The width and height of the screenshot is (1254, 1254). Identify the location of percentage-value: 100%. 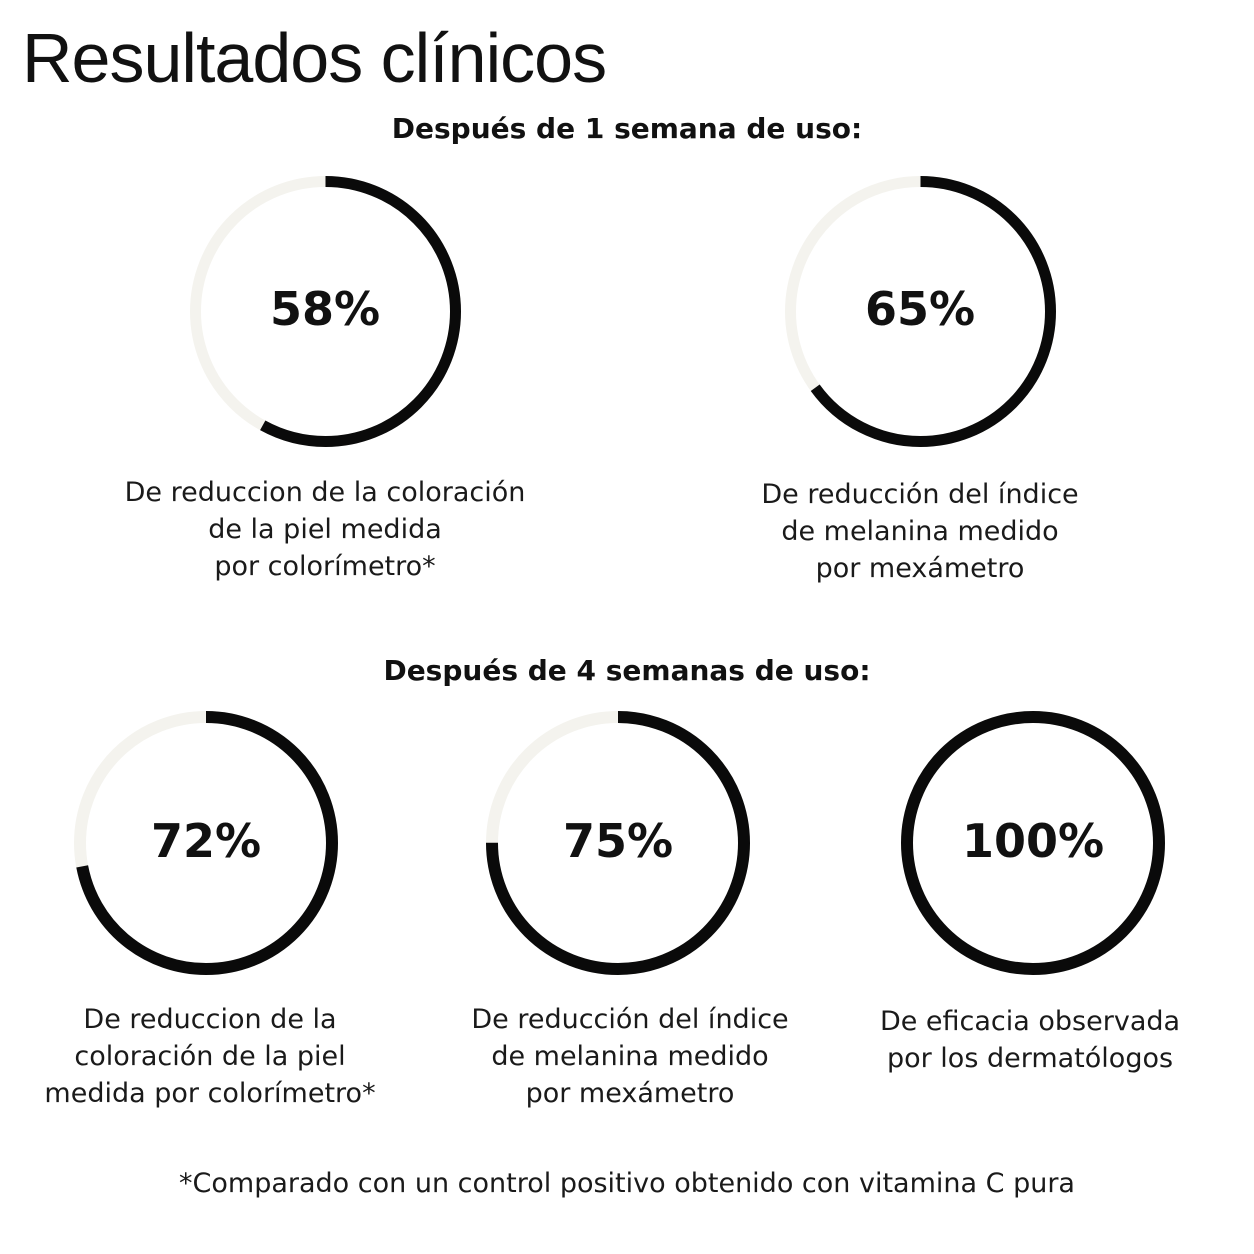
(1033, 841).